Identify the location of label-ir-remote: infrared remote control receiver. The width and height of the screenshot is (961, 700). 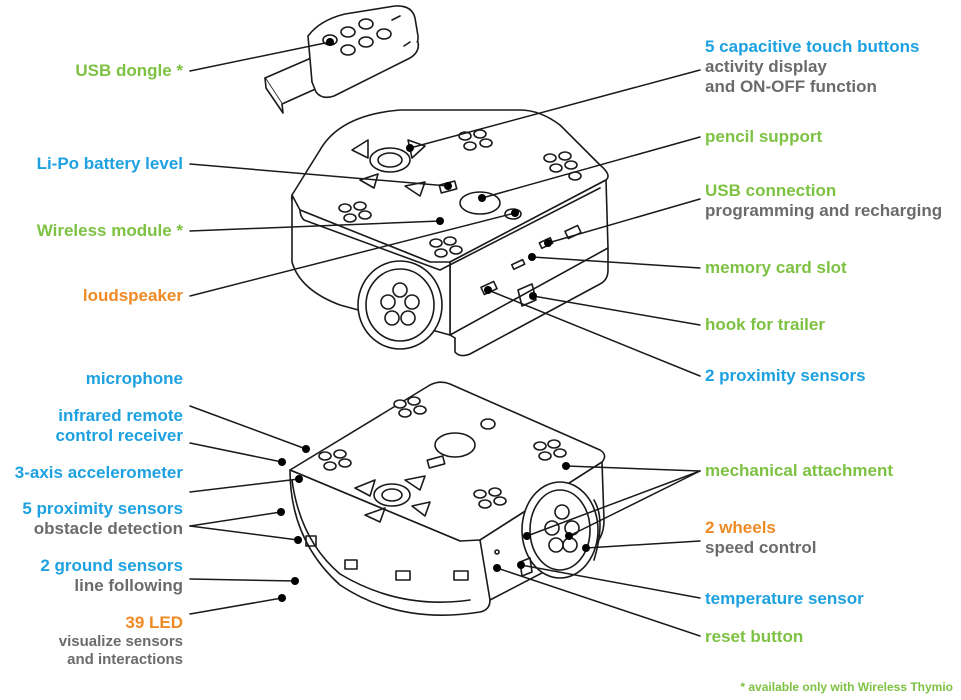
(119, 426).